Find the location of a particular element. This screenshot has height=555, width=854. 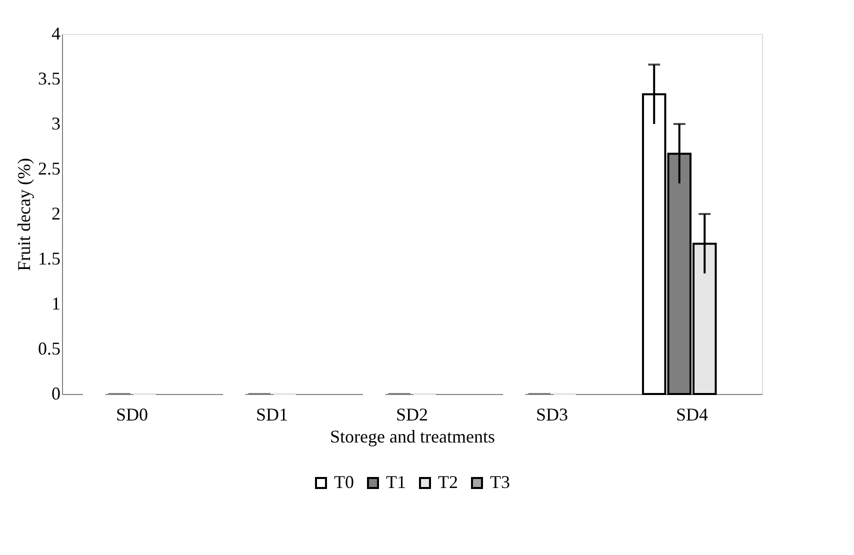

y-axis-title: Fruit decay (%) is located at coordinates (24, 214).